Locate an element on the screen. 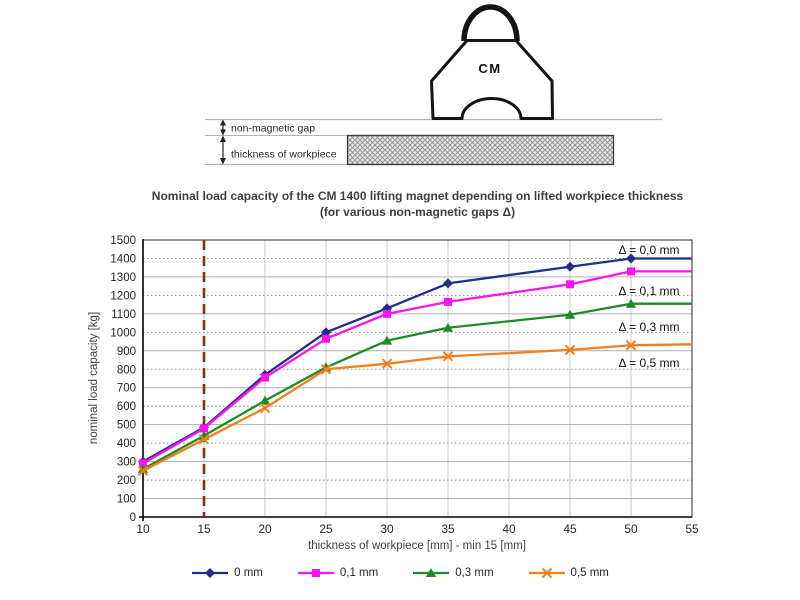 The height and width of the screenshot is (600, 800). annotation-0-3-mm: Δ = 0,3 mm is located at coordinates (648, 327).